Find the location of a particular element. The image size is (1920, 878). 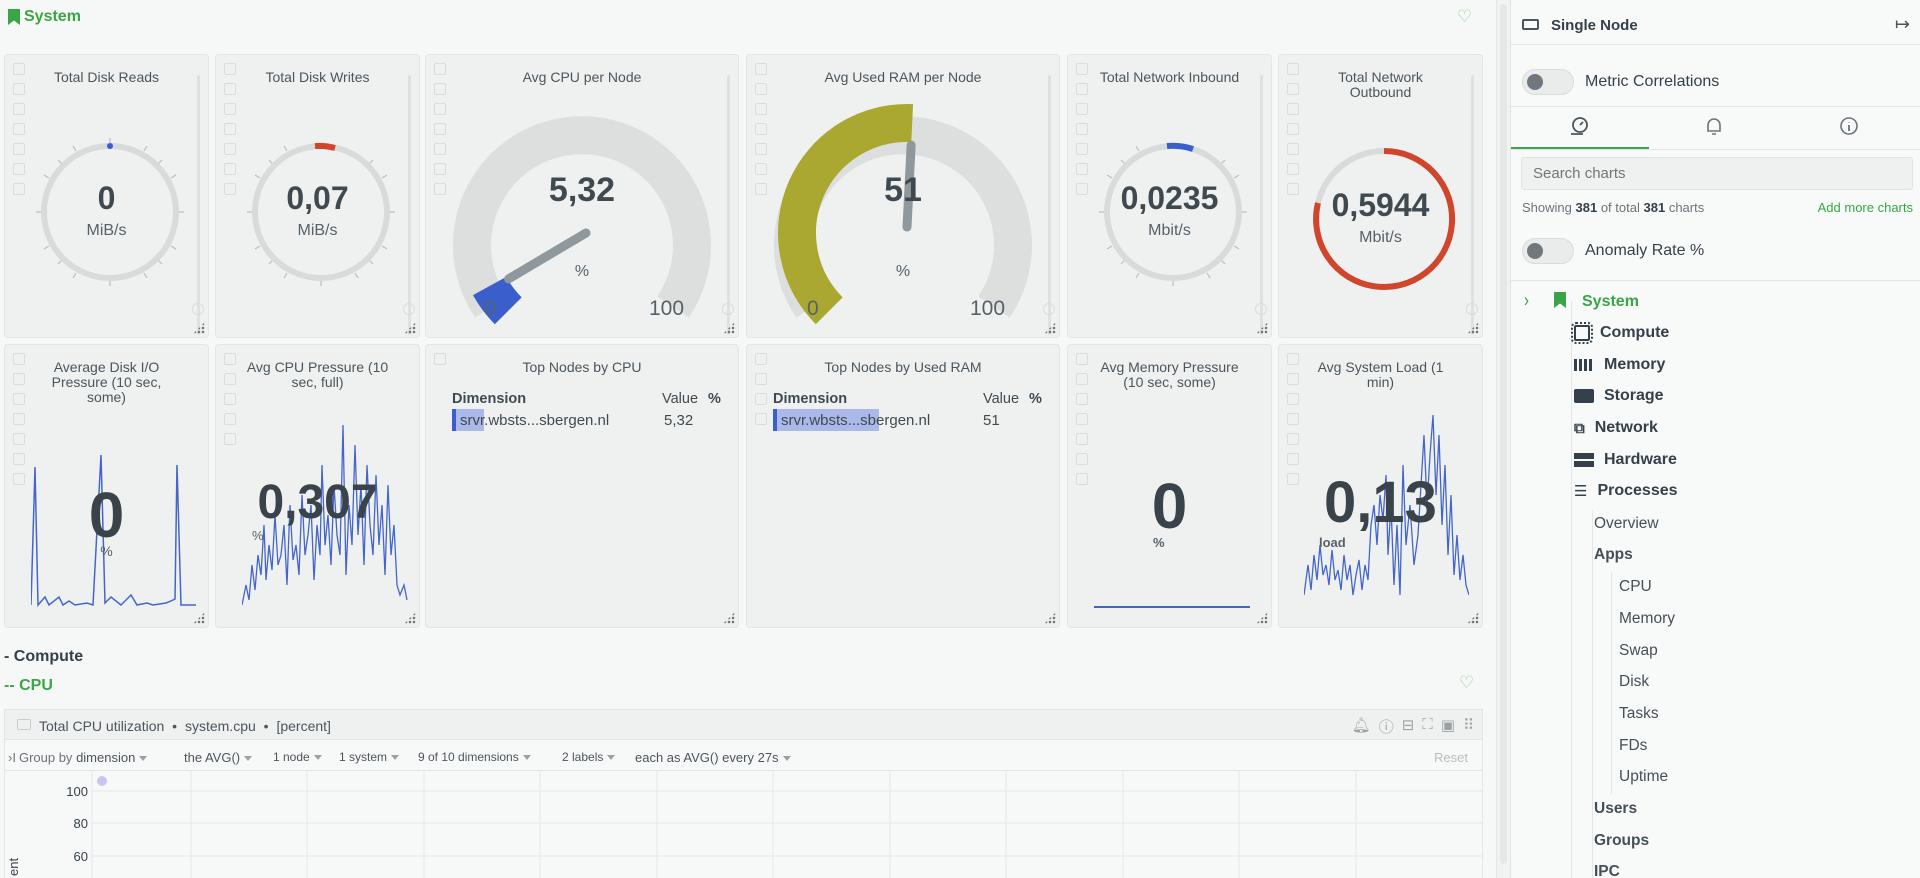

alert-bell-icon: 🔔︎ is located at coordinates (1361, 725).